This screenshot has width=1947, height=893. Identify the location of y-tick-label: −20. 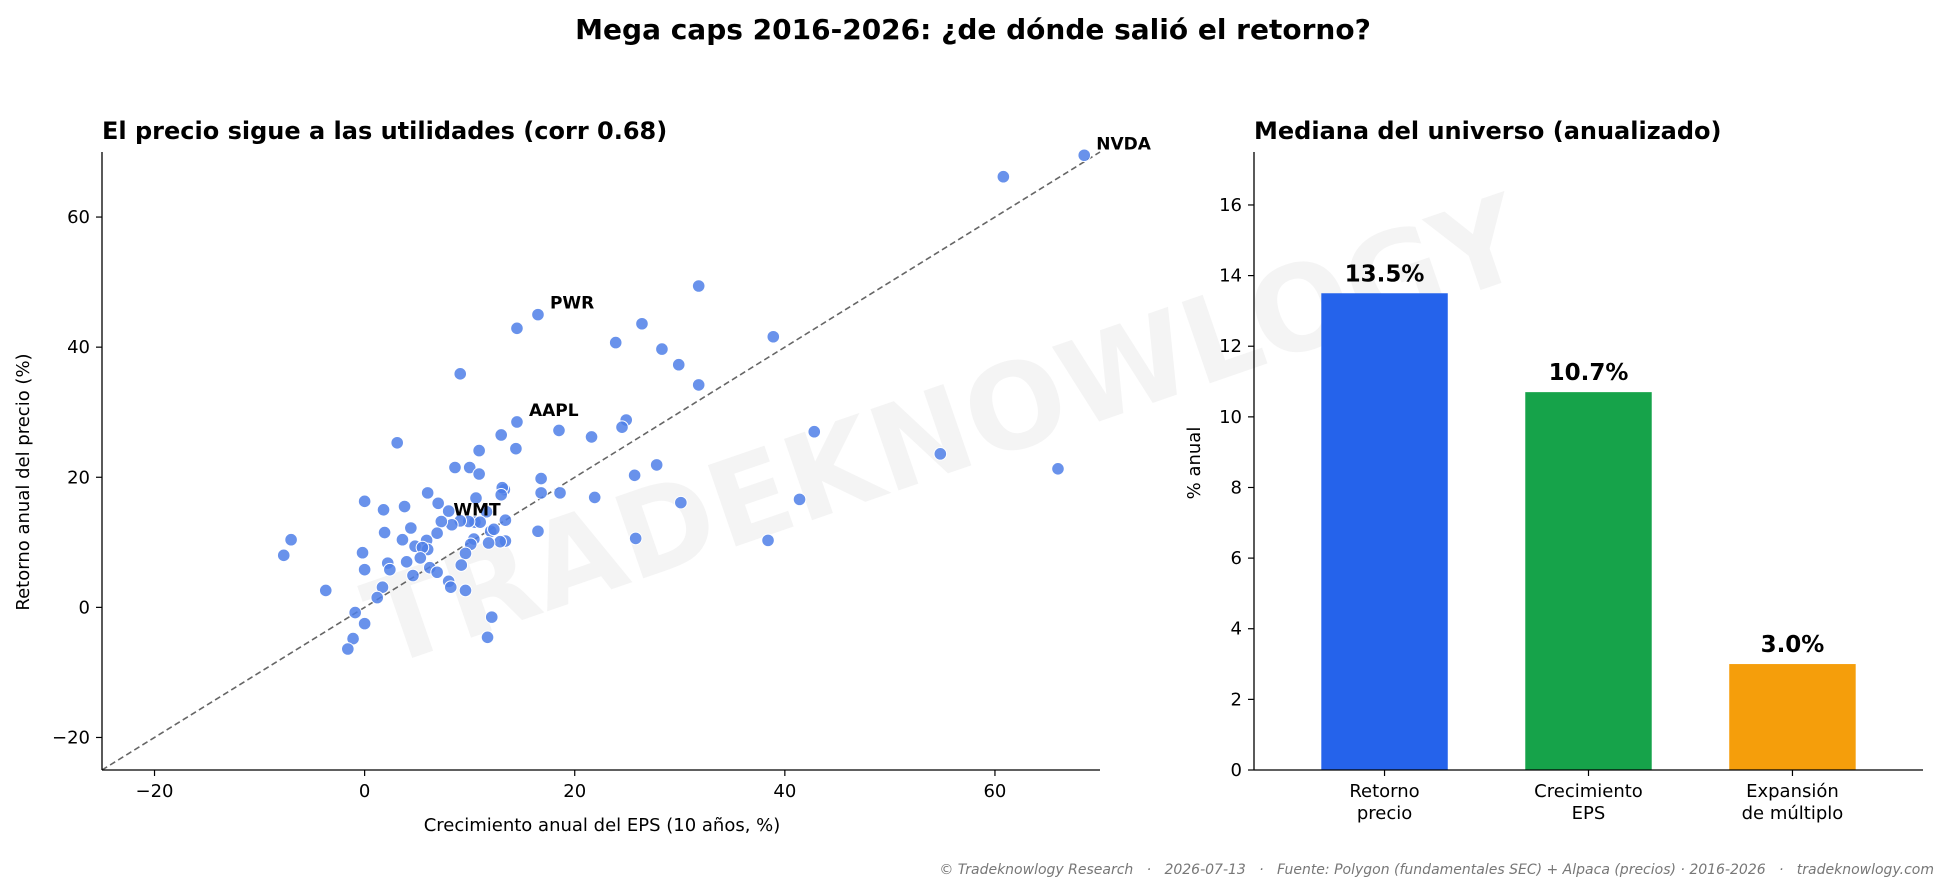
(71, 737).